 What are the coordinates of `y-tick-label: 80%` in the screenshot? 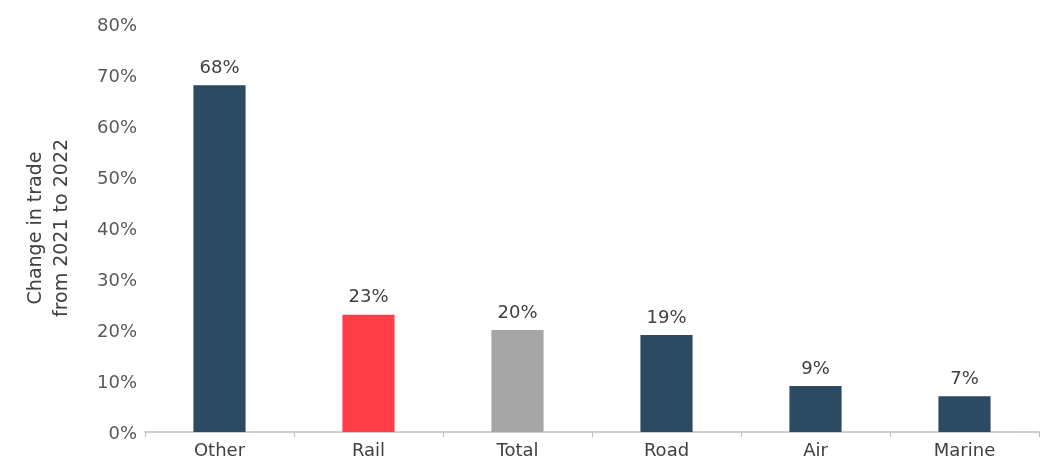 It's located at (116, 24).